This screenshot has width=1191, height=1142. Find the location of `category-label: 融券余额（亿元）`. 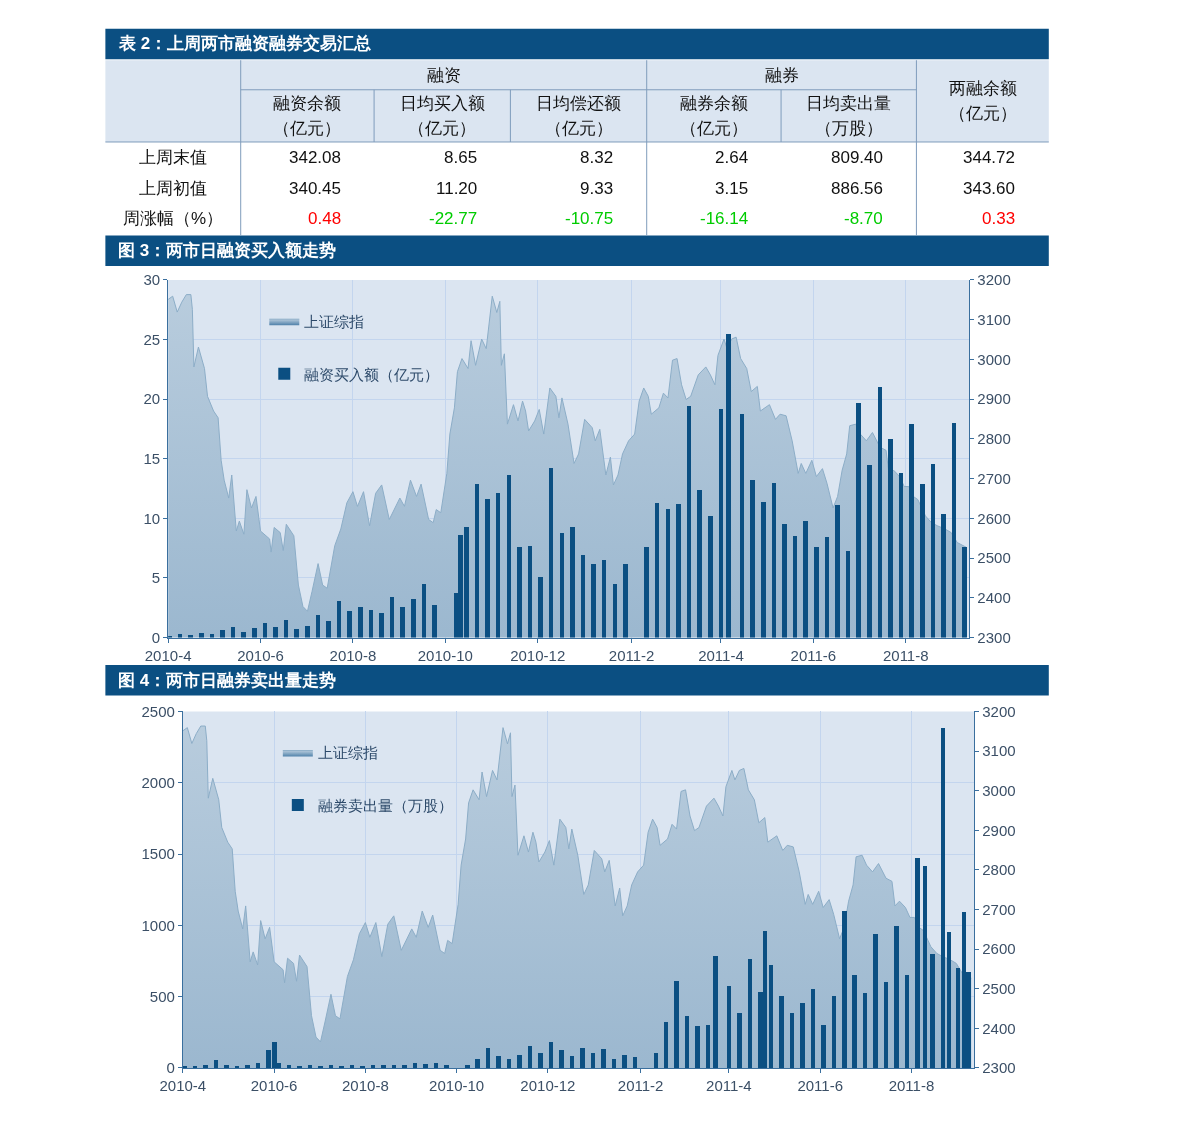

category-label: 融券余额（亿元） is located at coordinates (714, 116).